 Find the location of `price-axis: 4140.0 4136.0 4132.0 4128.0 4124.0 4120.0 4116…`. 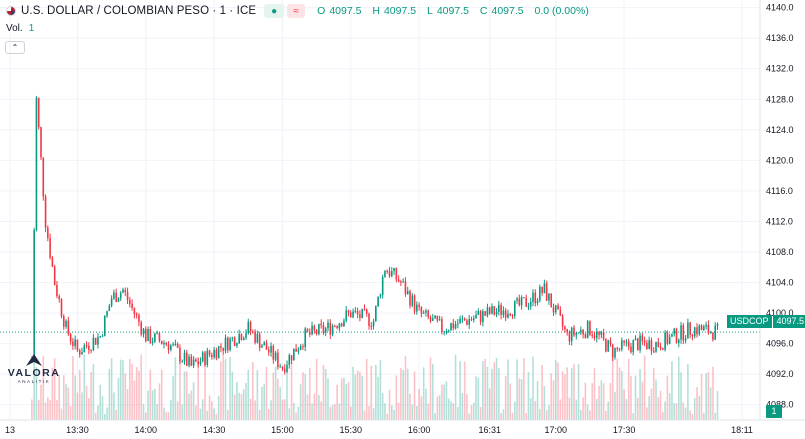

price-axis: 4140.0 4136.0 4132.0 4128.0 4124.0 4120.0 4116… is located at coordinates (780, 206).